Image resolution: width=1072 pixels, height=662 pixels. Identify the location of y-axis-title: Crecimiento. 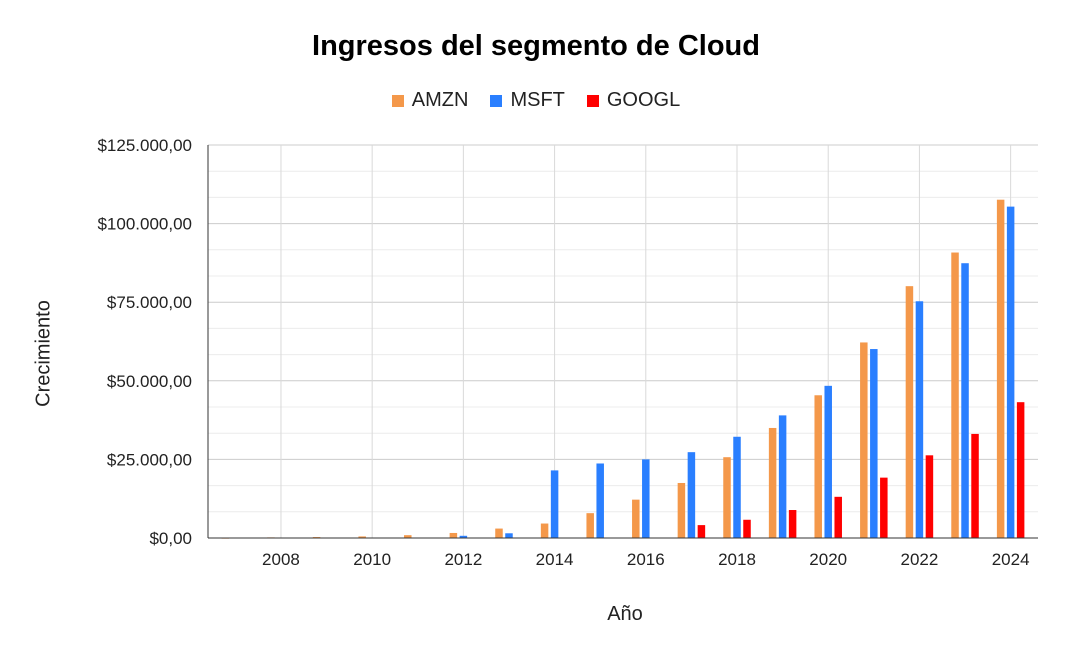
(43, 353).